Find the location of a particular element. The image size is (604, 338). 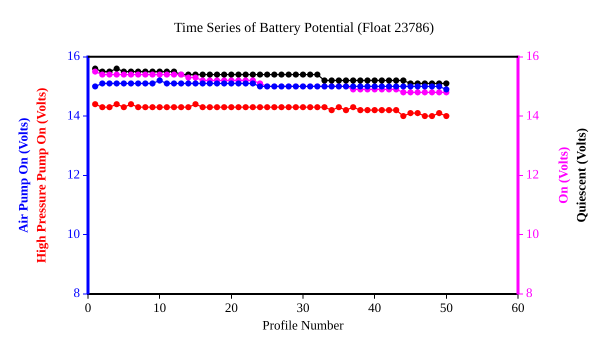

y-tick-label: 8 is located at coordinates (77, 292).